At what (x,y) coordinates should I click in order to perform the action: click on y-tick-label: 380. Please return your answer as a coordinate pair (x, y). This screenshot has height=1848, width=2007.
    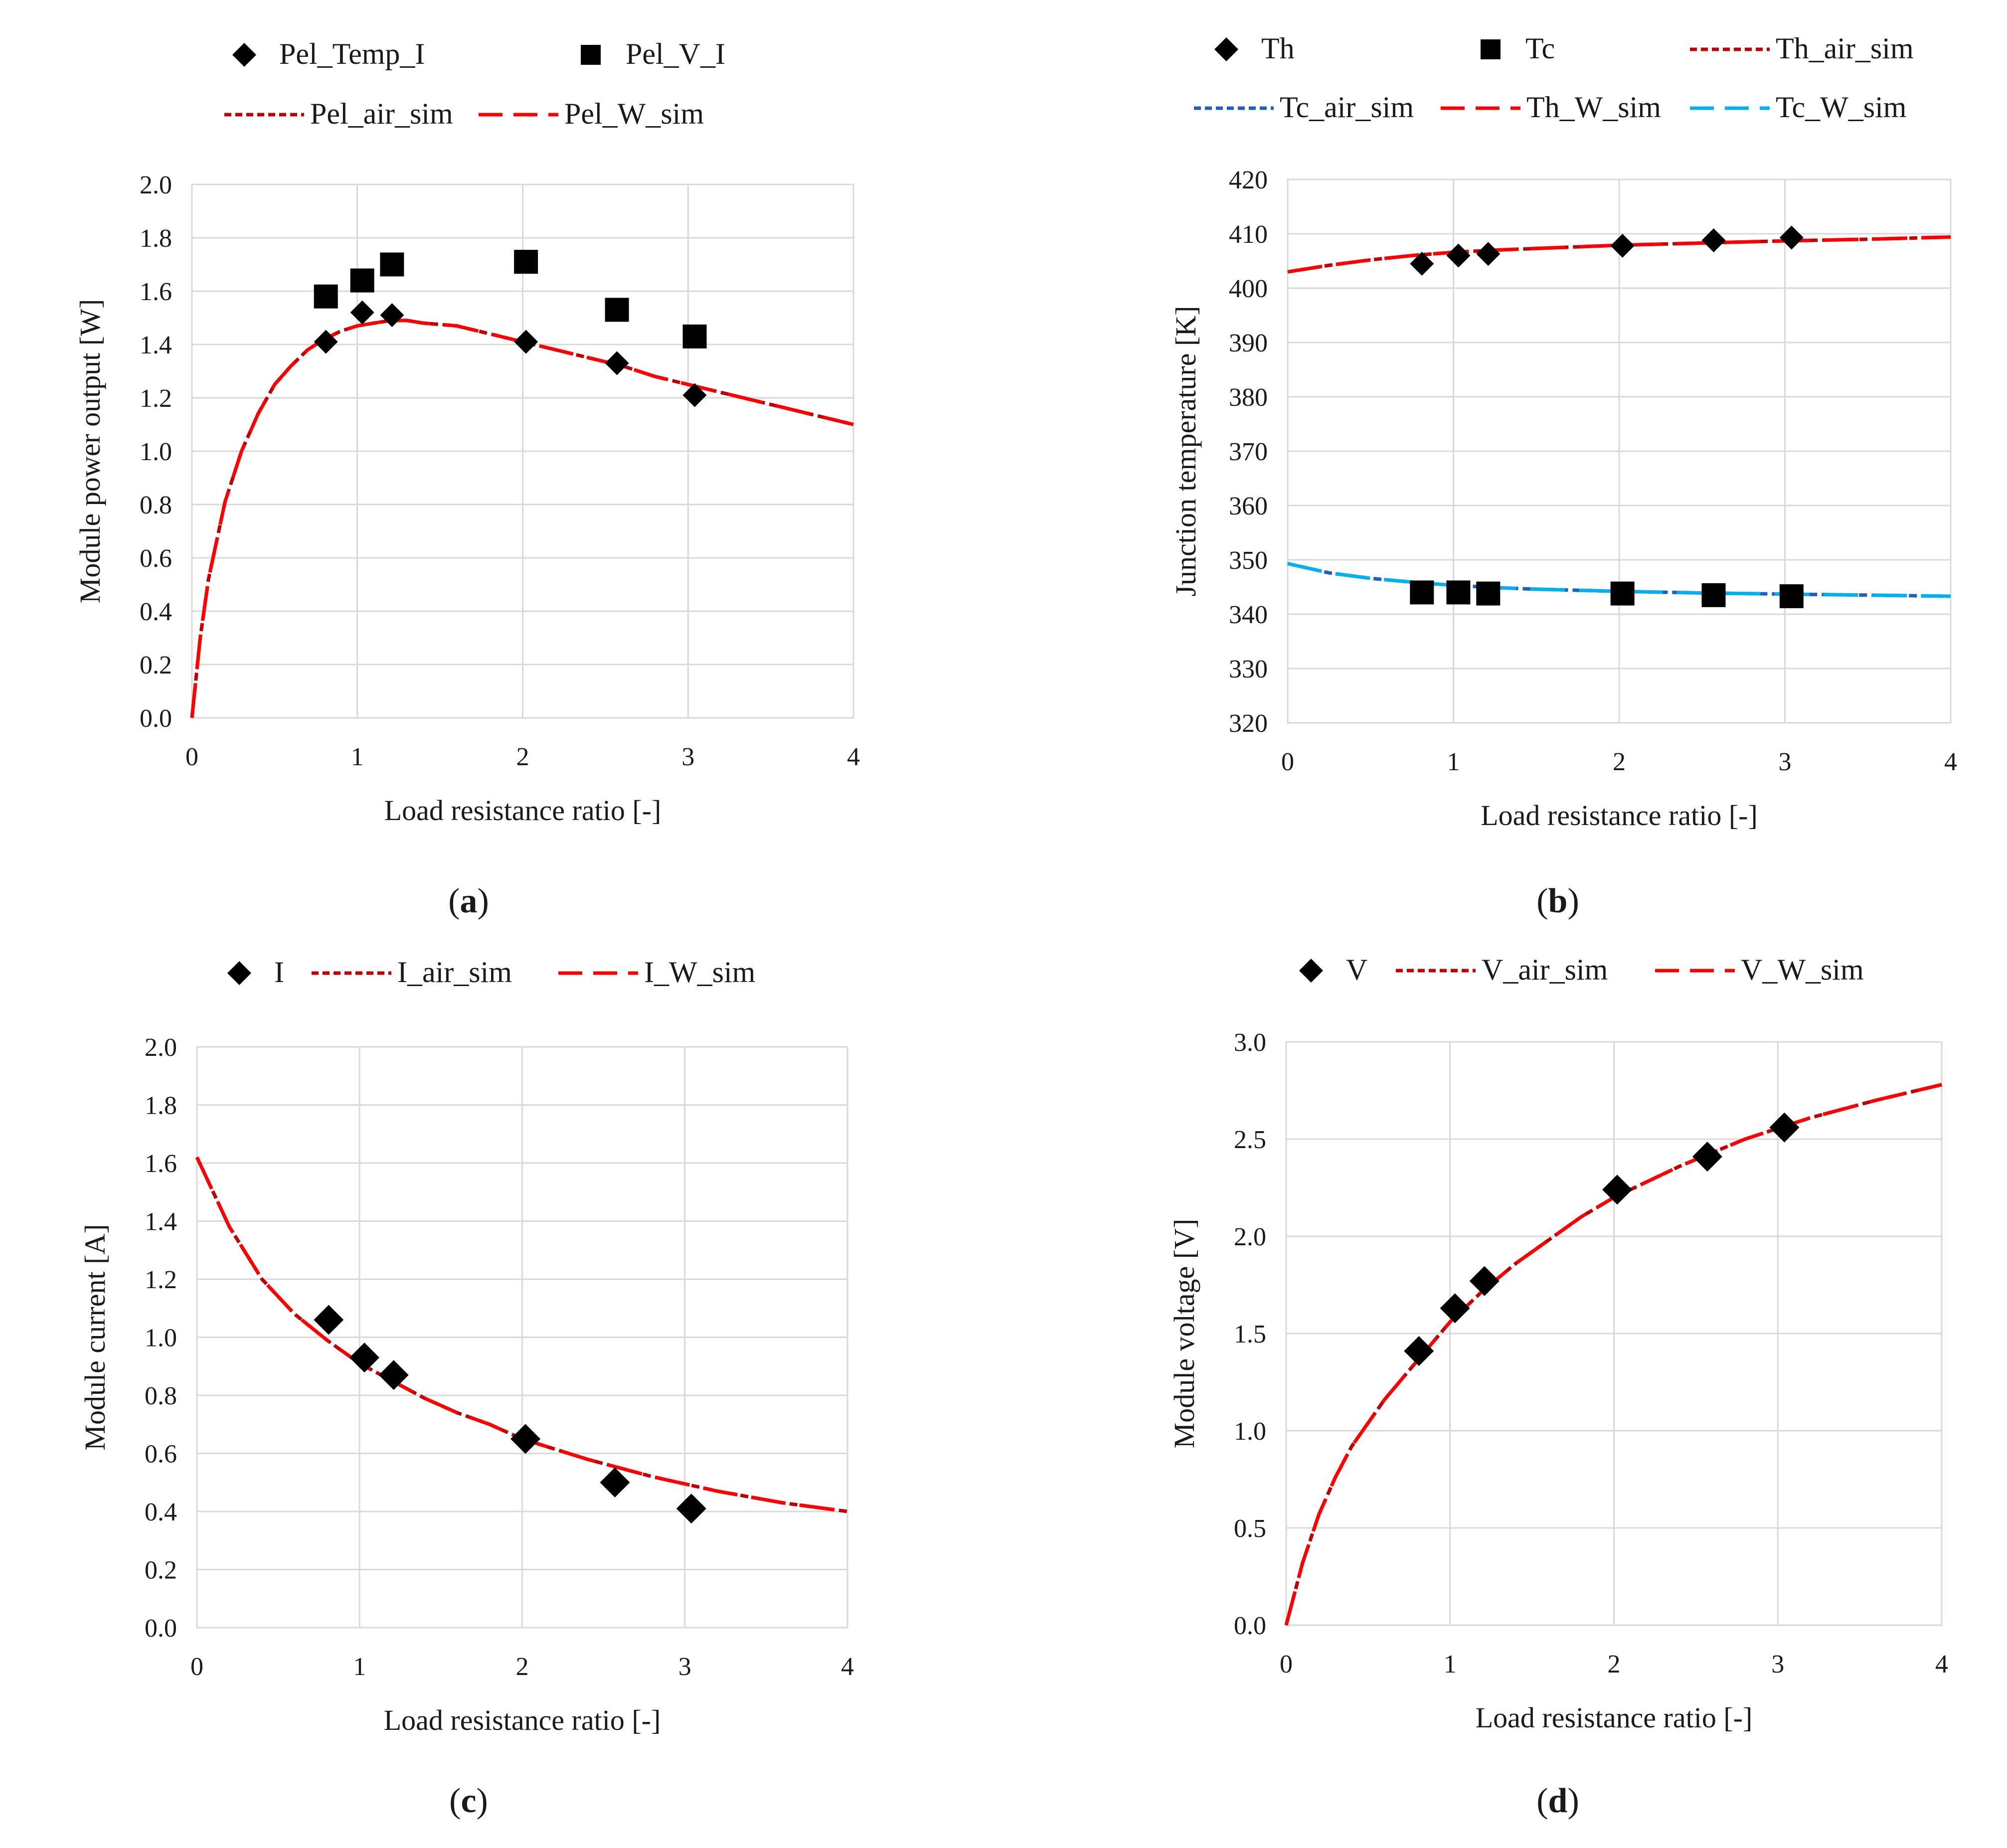
    Looking at the image, I should click on (1248, 397).